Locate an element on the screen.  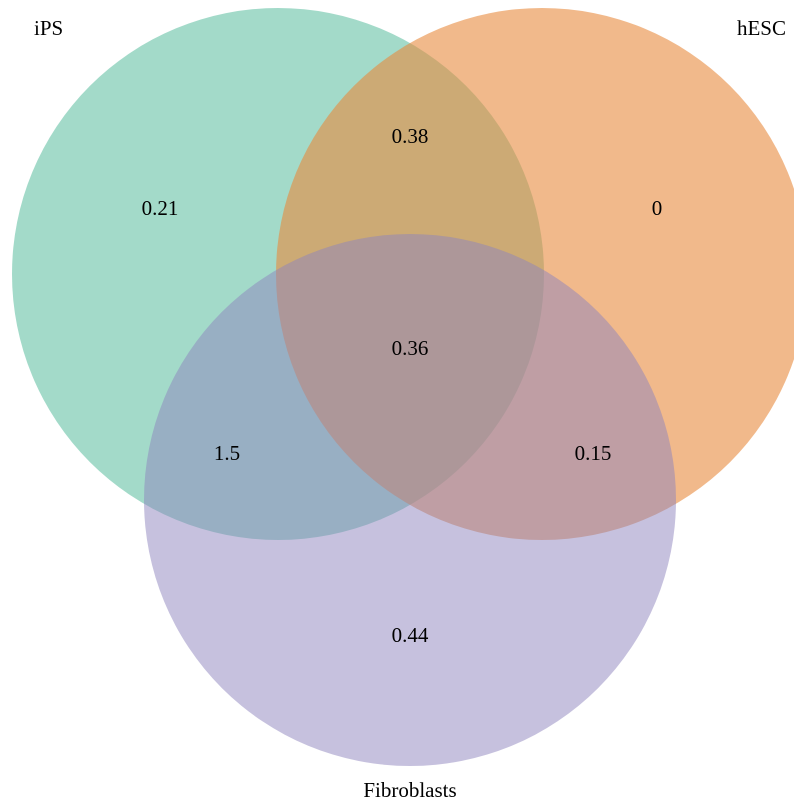
ips-set-label: iPS is located at coordinates (48, 28).